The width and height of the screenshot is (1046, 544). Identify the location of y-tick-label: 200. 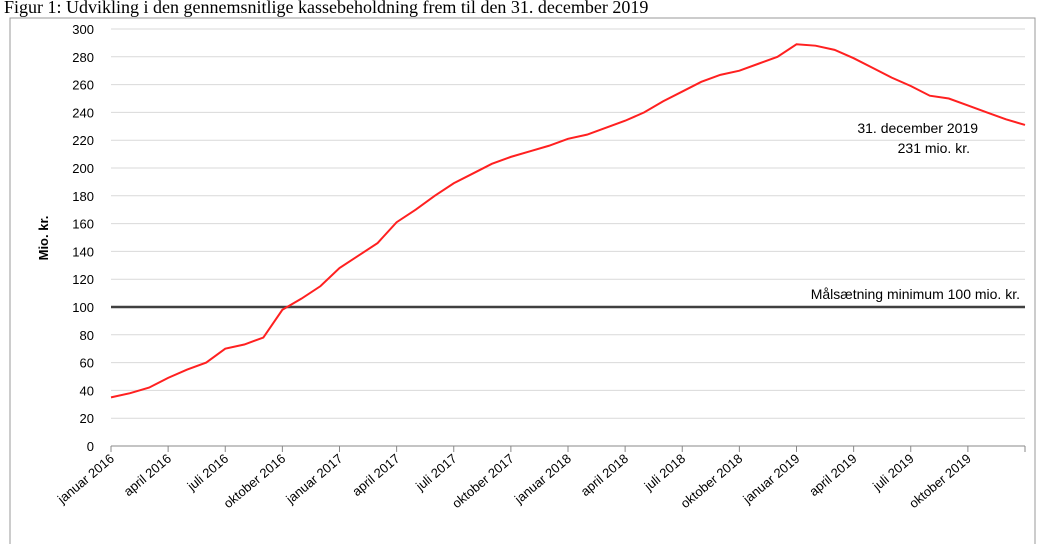
(83, 168).